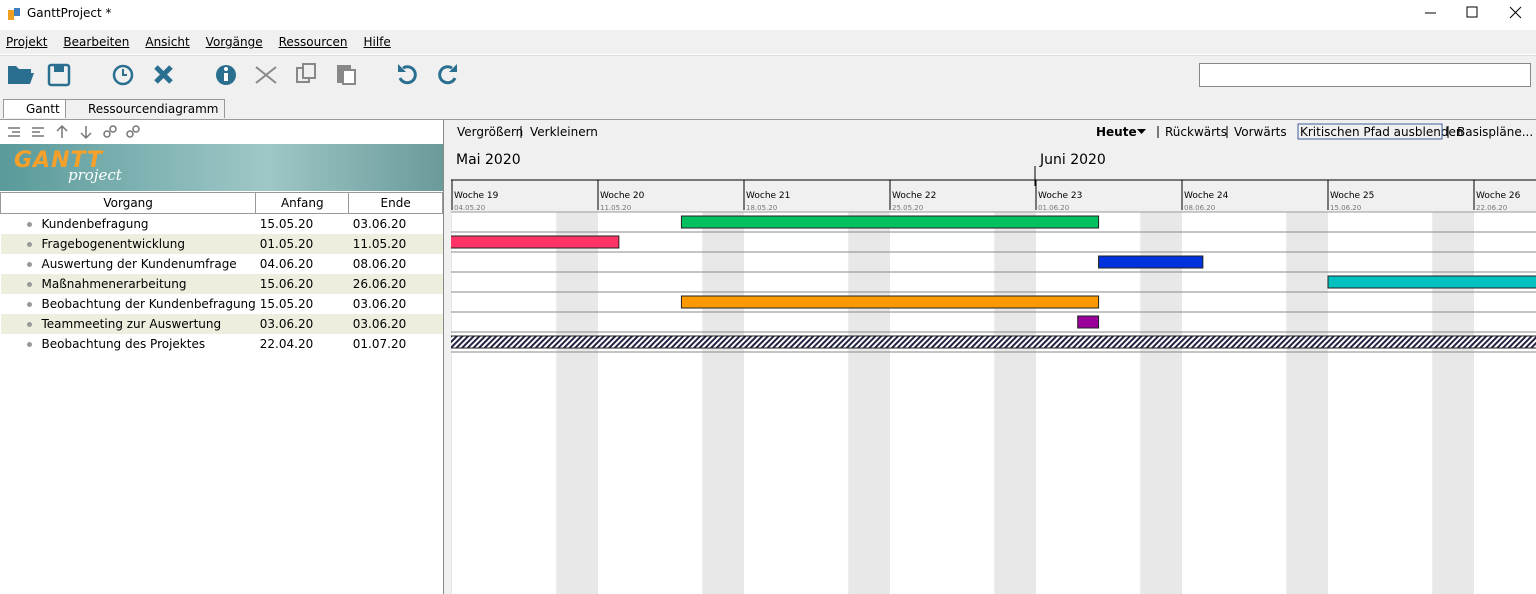  Describe the element at coordinates (1498, 196) in the screenshot. I see `week-label: Woche 26` at that location.